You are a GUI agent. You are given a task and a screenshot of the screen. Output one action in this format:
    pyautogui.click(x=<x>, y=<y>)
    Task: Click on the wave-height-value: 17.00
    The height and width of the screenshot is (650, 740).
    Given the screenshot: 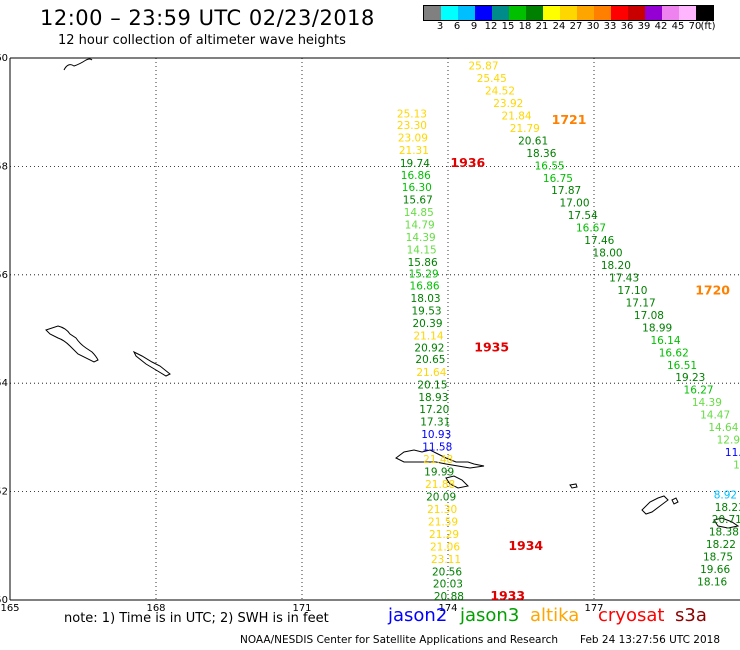 What is the action you would take?
    pyautogui.click(x=574, y=204)
    